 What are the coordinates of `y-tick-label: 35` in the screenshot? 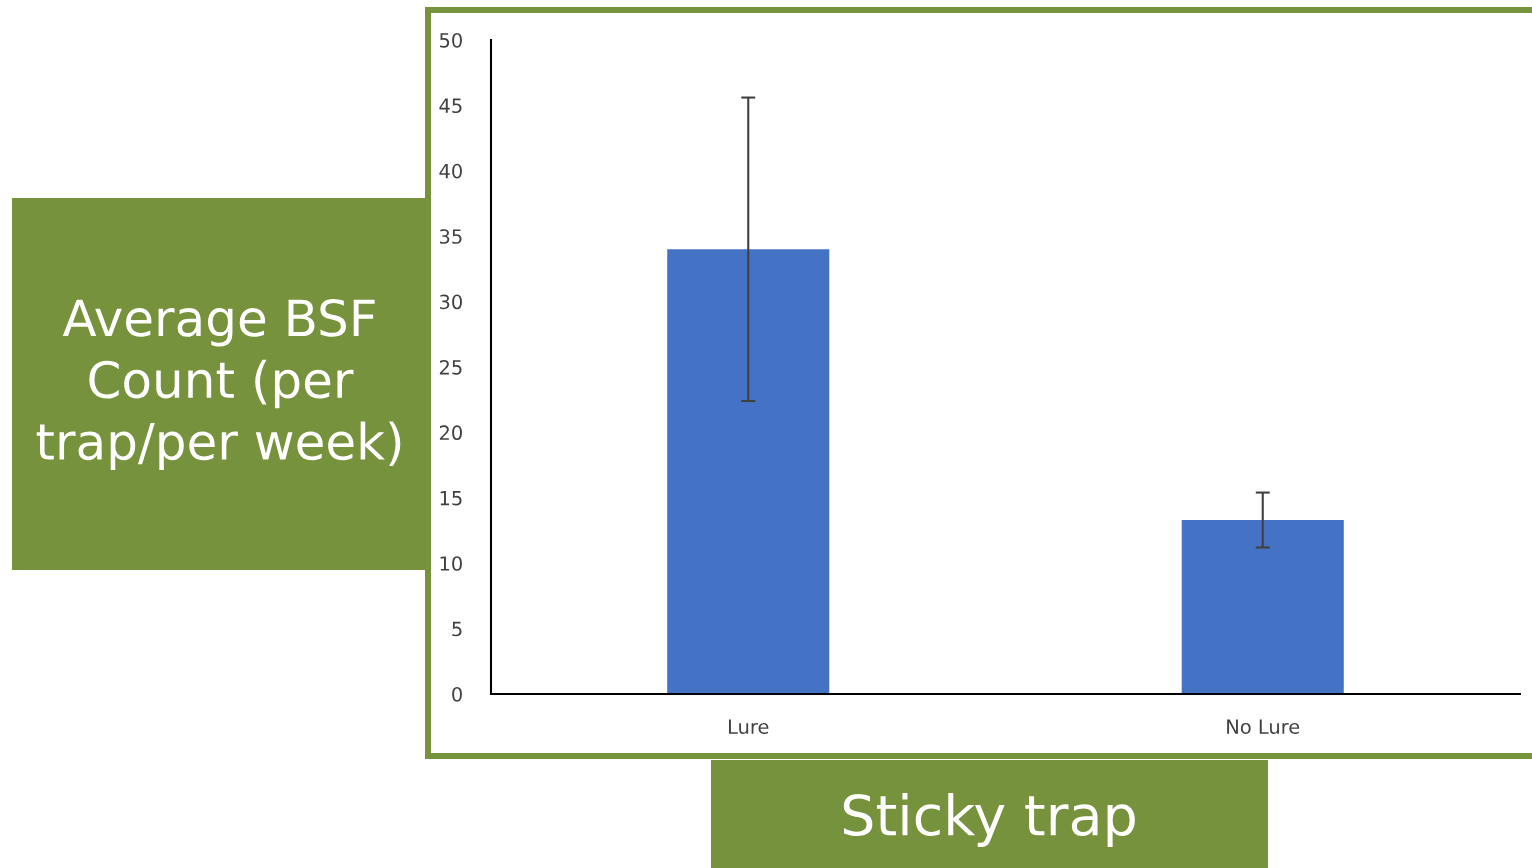 It's located at (450, 236).